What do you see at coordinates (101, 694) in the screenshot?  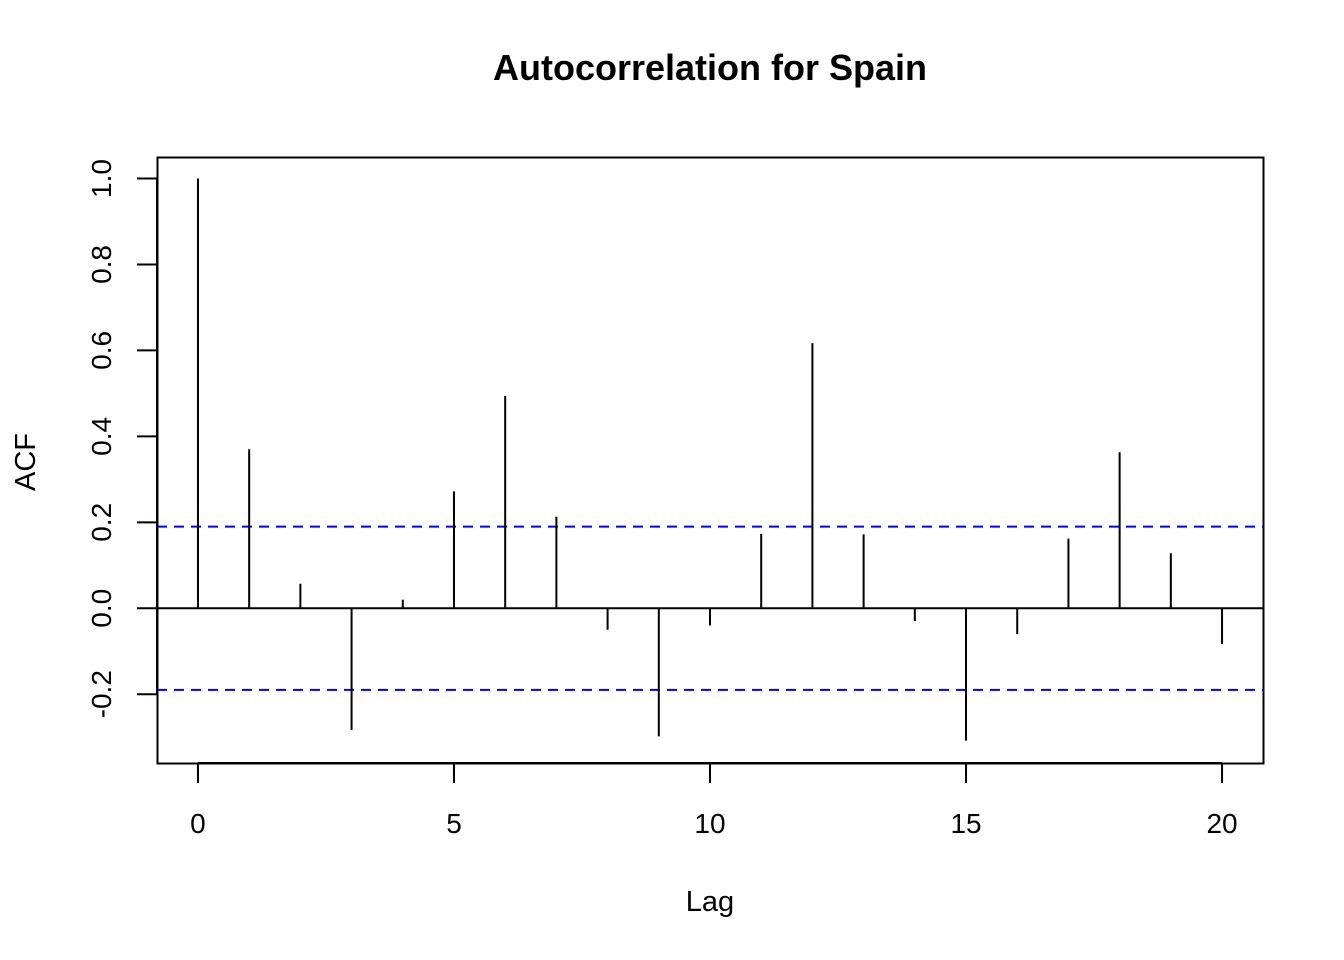 I see `y-tick-label-0: -0.2` at bounding box center [101, 694].